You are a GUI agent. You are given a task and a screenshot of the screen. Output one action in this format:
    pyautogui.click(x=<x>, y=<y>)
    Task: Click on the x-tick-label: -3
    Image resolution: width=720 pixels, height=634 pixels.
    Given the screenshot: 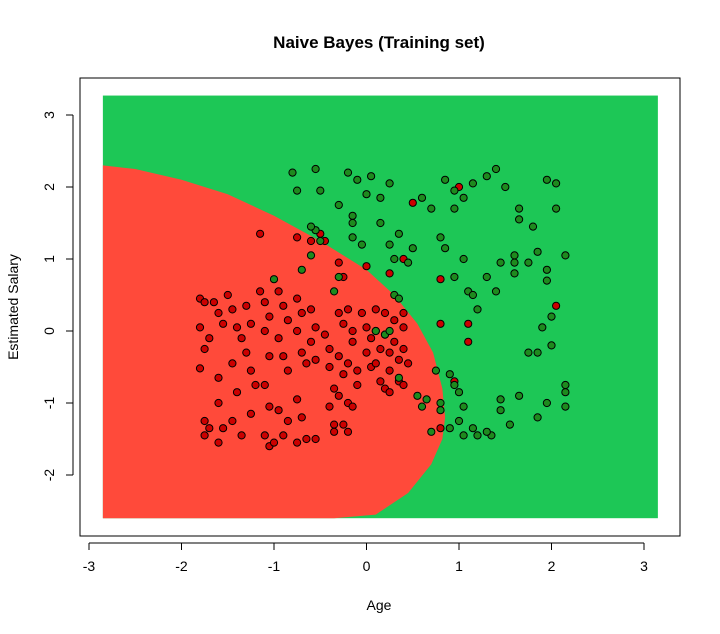 What is the action you would take?
    pyautogui.click(x=89, y=566)
    